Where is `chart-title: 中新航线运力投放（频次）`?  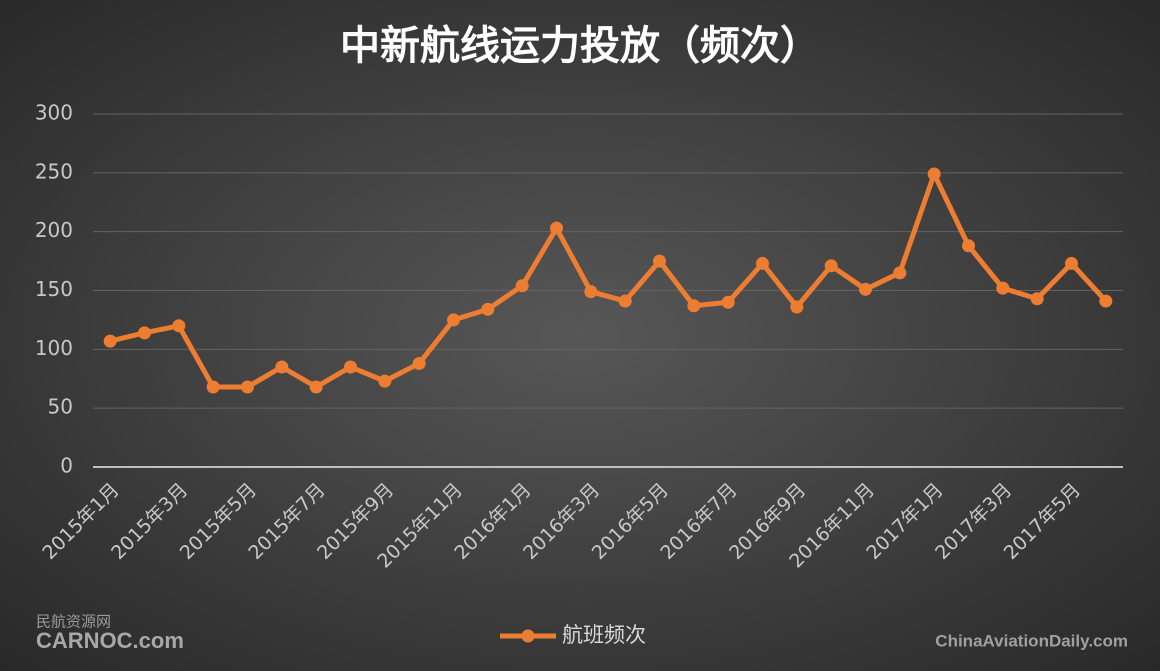 chart-title: 中新航线运力投放（频次） is located at coordinates (580, 46).